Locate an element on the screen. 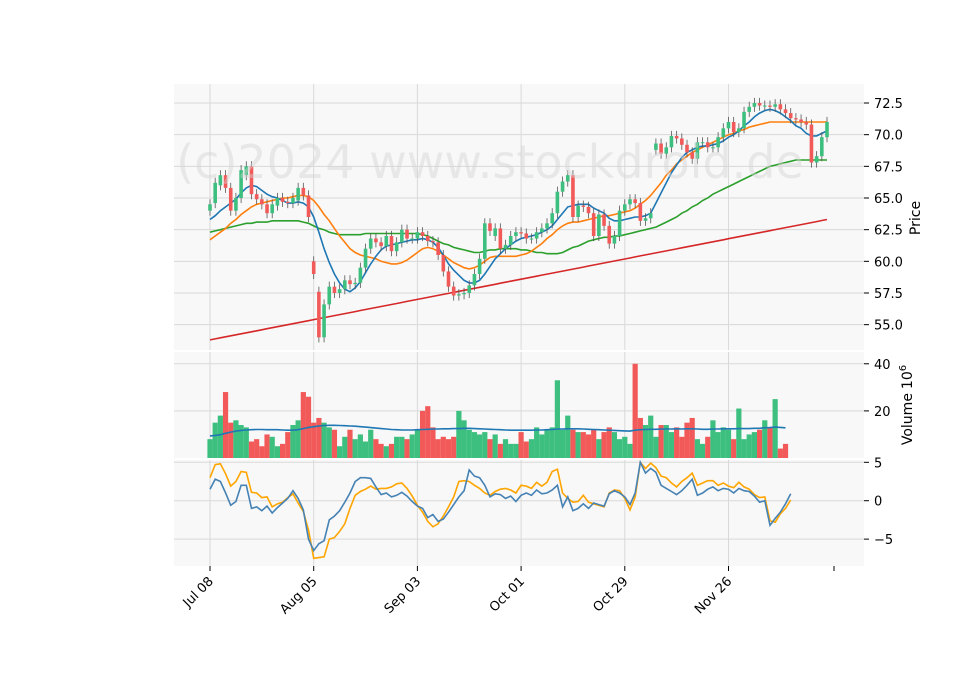 This screenshot has width=960, height=694. volume-tick-label: 20 is located at coordinates (882, 412).